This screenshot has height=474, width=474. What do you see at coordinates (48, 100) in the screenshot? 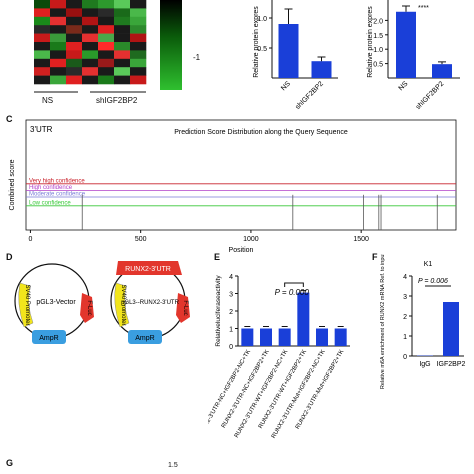
I see `heatmap-group-label-ns: NS` at bounding box center [48, 100].